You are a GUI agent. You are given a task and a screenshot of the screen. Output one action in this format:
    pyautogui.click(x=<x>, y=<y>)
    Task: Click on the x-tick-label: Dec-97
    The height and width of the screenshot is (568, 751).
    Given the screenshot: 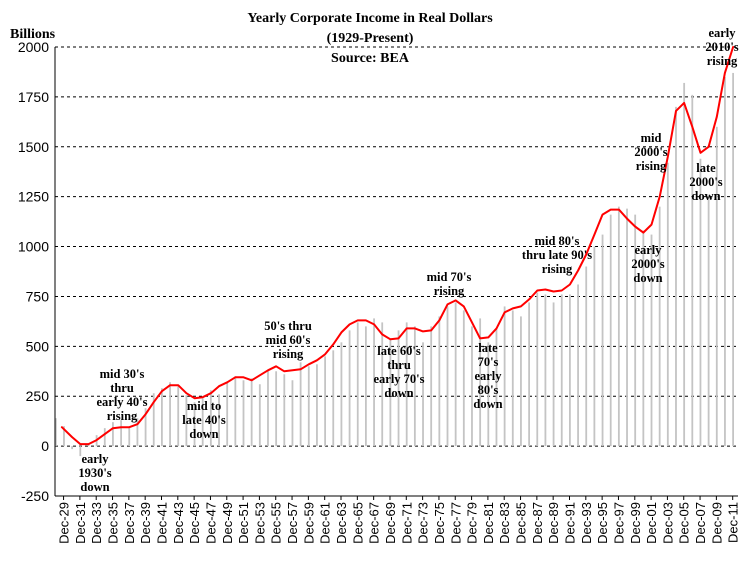 What is the action you would take?
    pyautogui.click(x=618, y=523)
    